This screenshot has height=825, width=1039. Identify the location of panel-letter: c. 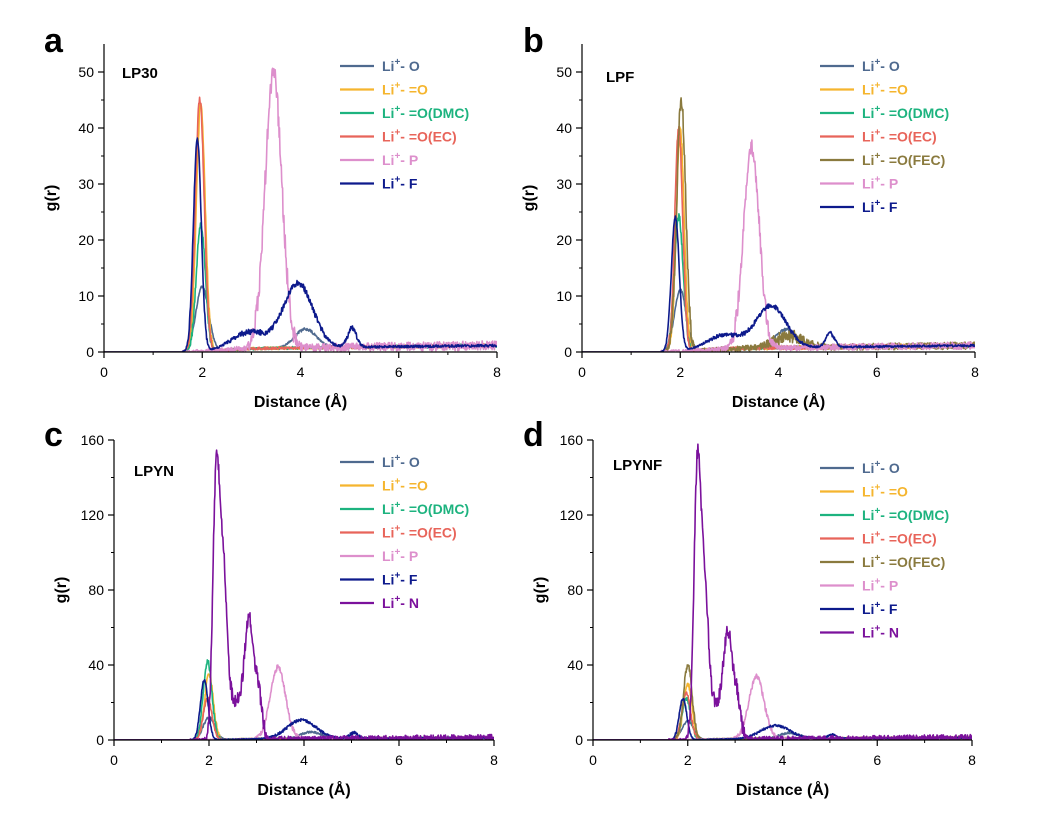
(53, 435).